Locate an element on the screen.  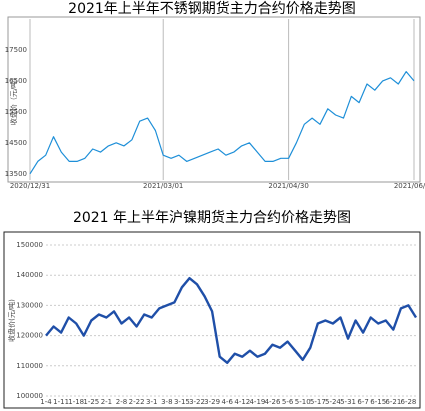
y-tick-label: 150000 is located at coordinates (29, 245).